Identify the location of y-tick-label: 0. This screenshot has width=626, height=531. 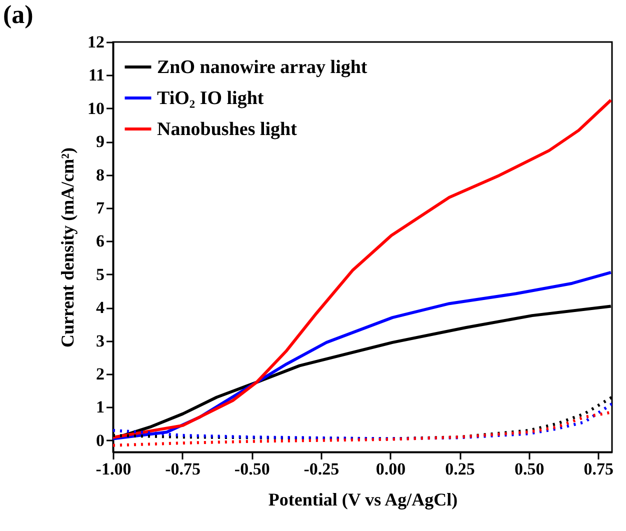
(100, 440).